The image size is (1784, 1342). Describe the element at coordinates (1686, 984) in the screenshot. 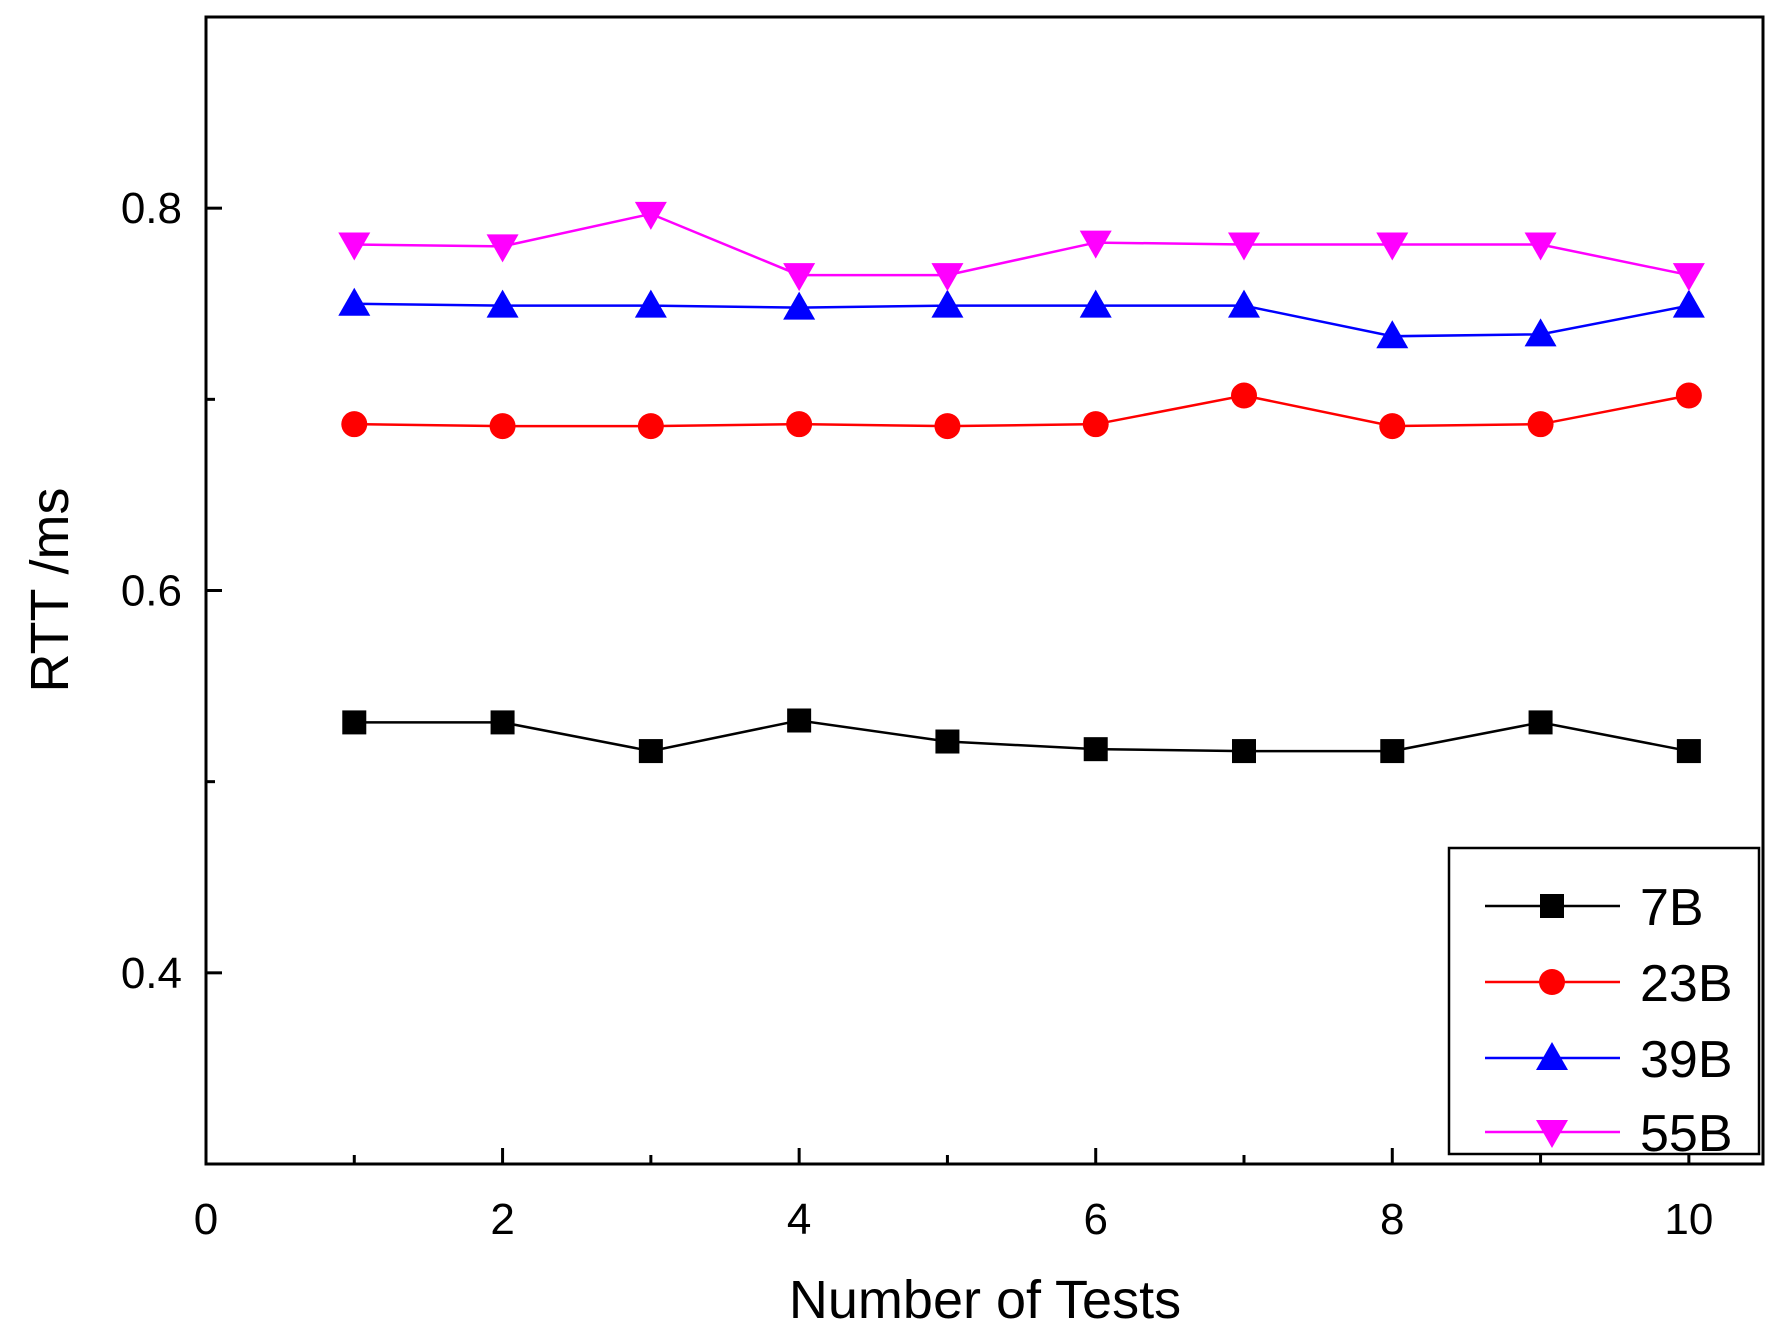

I see `legend-label: 23B` at that location.